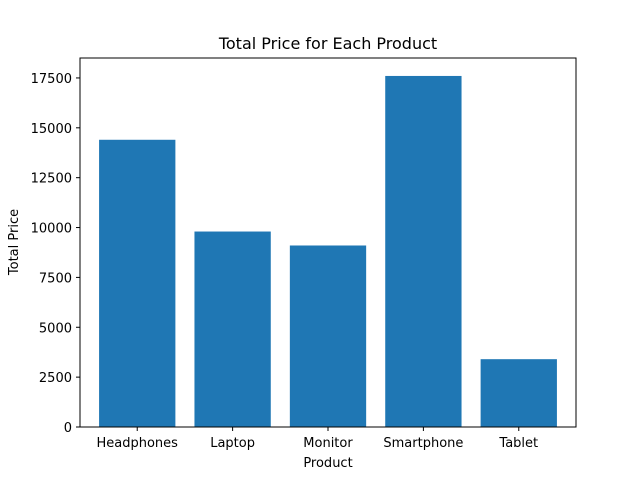 The width and height of the screenshot is (640, 480). I want to click on y-tick-label: 17500, so click(51, 79).